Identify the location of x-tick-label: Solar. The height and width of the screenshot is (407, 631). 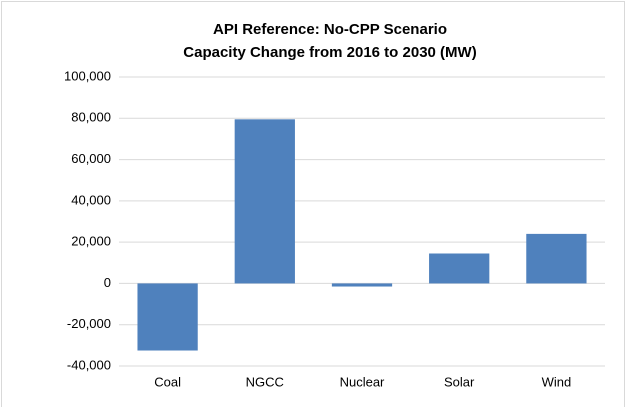
(459, 381).